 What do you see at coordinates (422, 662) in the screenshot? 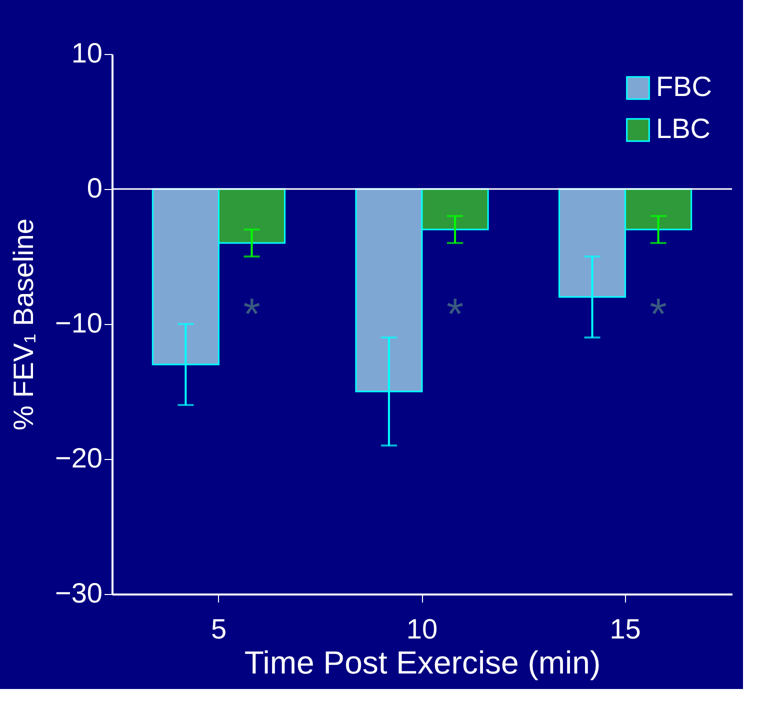
I see `x-axis-title: Time Post Exercise (min)` at bounding box center [422, 662].